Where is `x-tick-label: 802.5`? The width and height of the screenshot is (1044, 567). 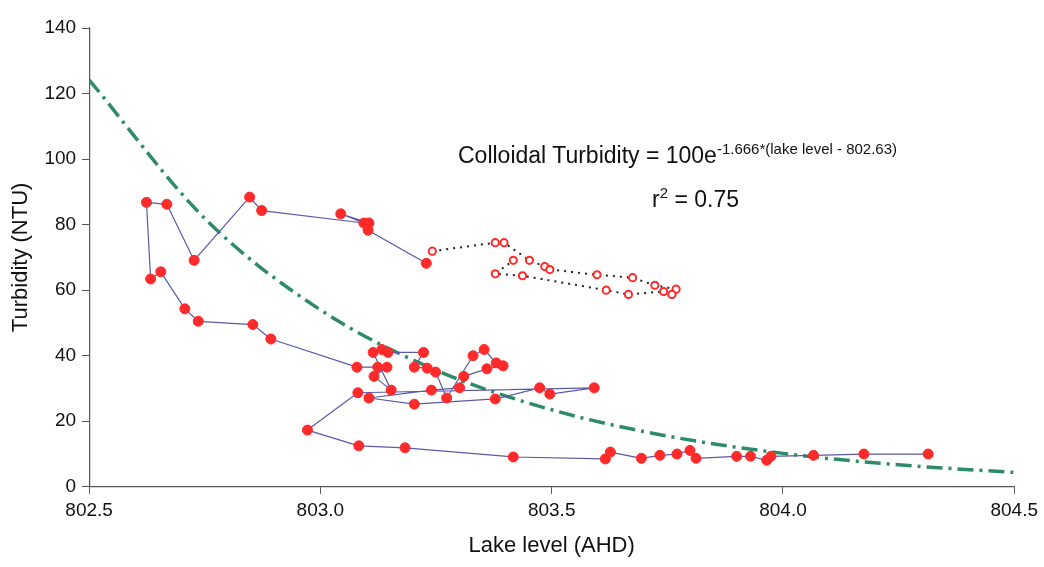
x-tick-label: 802.5 is located at coordinates (89, 510).